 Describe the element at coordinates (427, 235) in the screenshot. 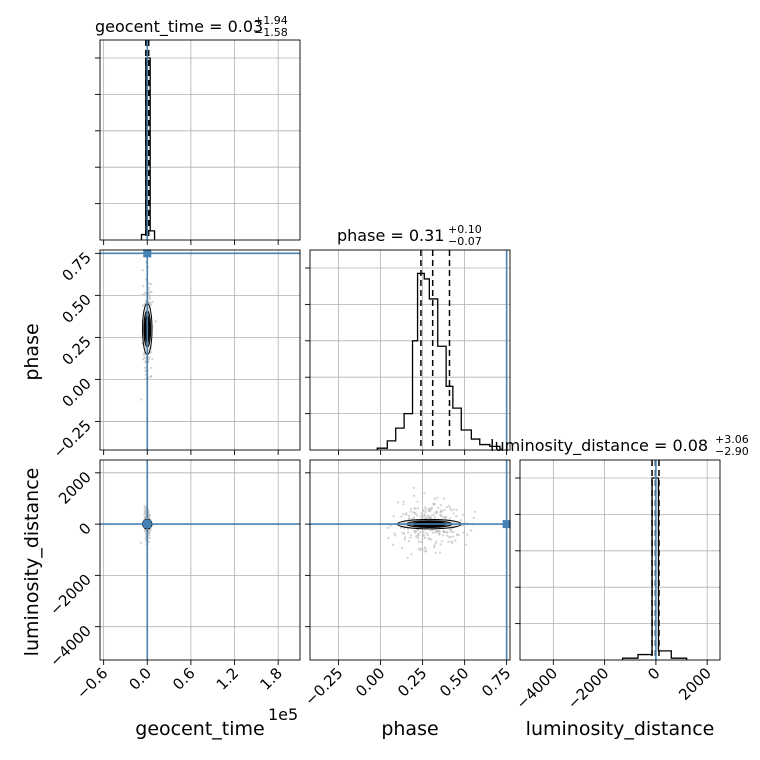

I see `title-phase-median: 0.31` at that location.